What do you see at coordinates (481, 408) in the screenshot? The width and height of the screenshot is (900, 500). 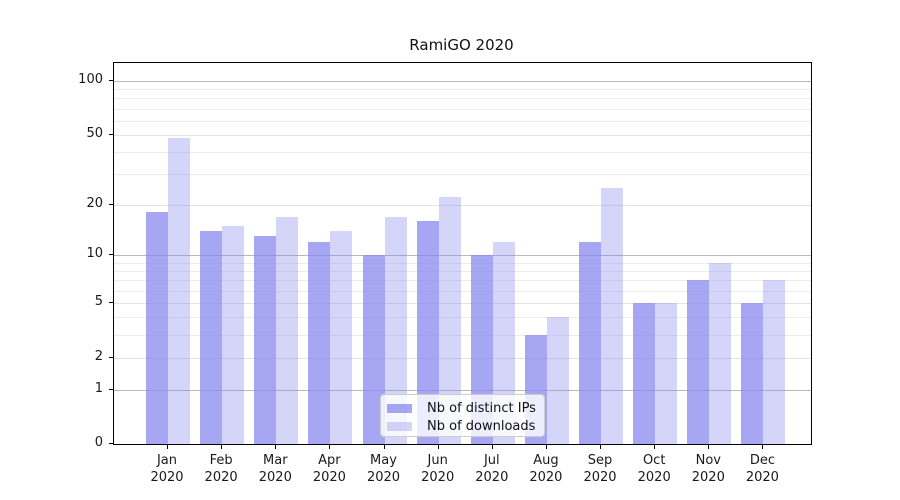 I see `legend-label-distinct-ips: Nb of distinct IPs` at bounding box center [481, 408].